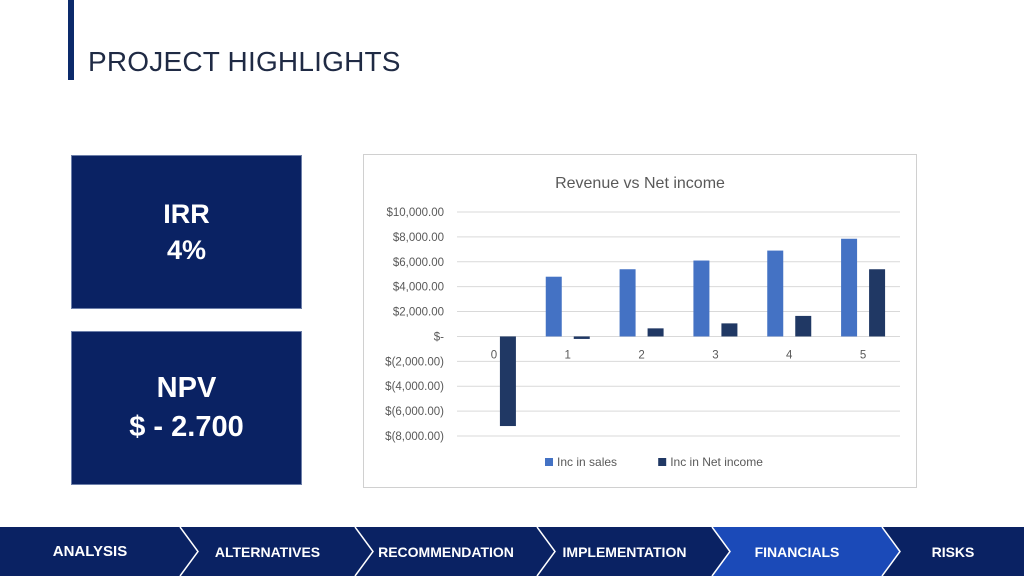  What do you see at coordinates (587, 462) in the screenshot?
I see `legend-label-0: Inc in sales` at bounding box center [587, 462].